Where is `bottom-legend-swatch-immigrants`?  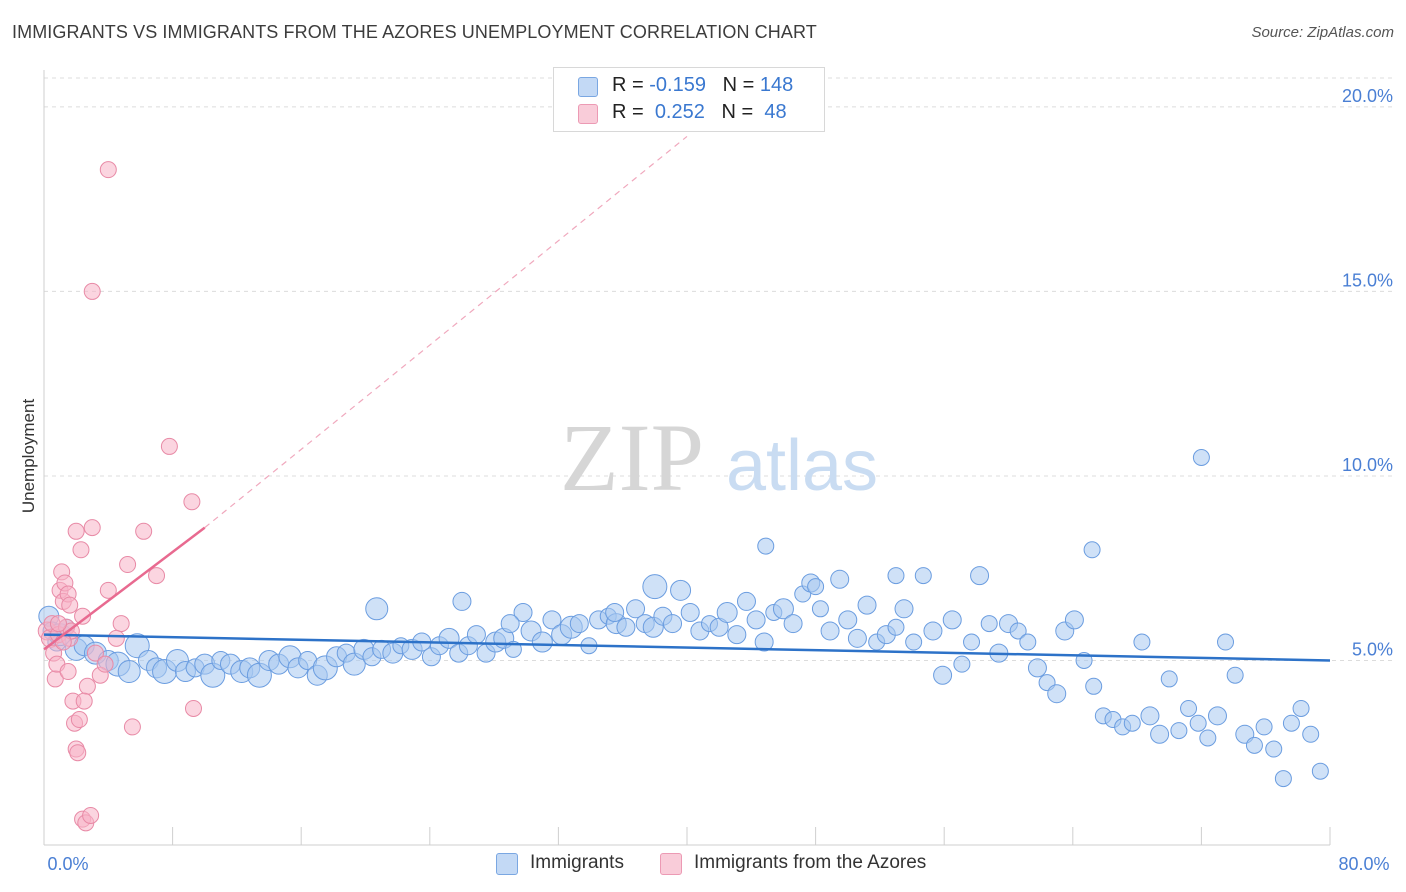 bottom-legend-swatch-immigrants is located at coordinates (507, 864).